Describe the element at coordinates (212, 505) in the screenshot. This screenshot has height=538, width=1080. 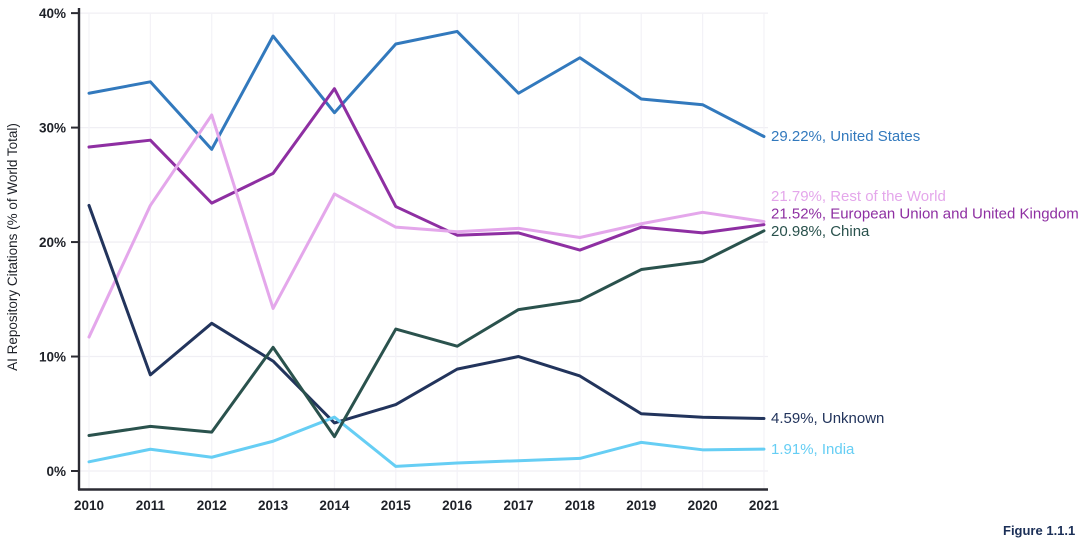
I see `x-tick-label: 2012` at that location.